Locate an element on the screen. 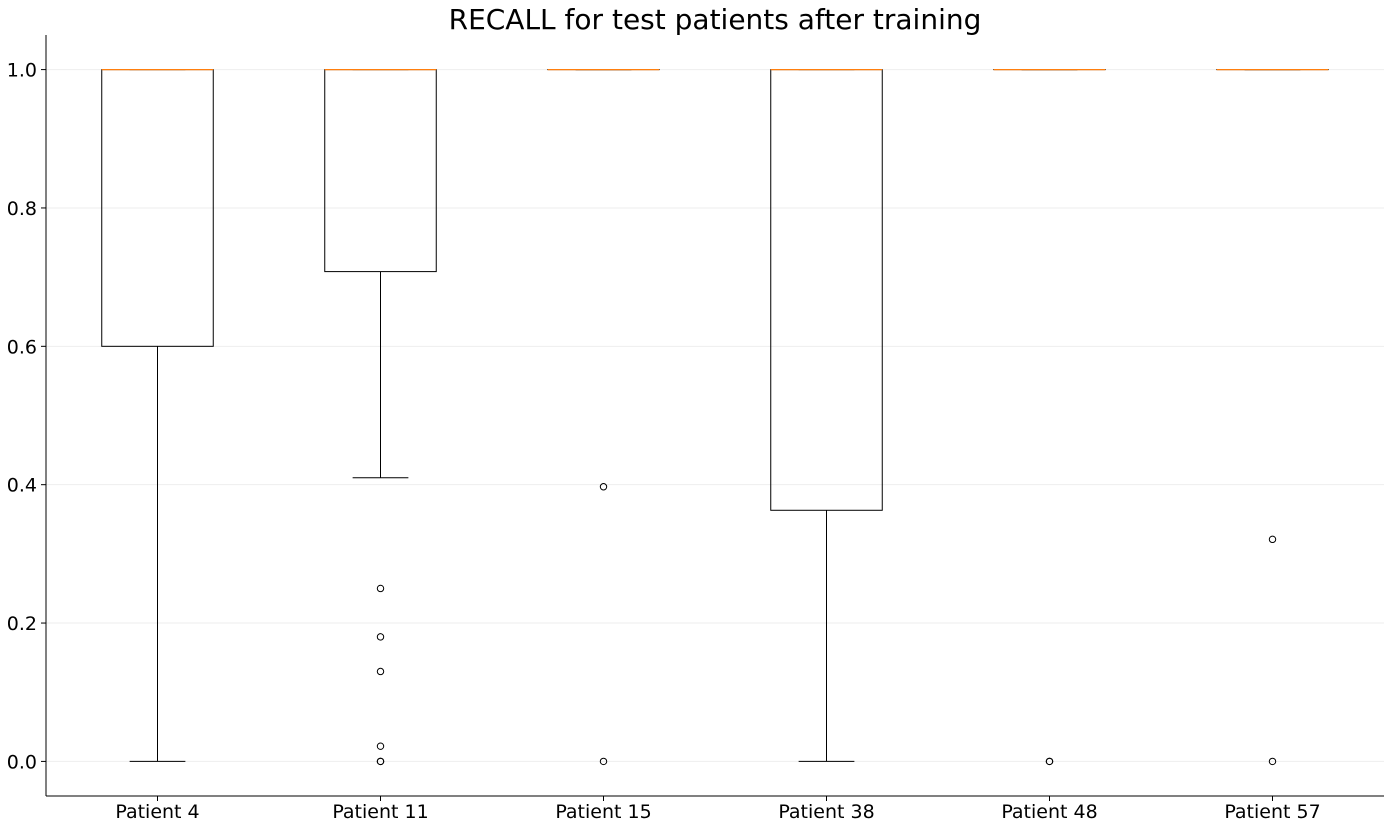 The image size is (1392, 829). y-tick-label: 0.0 is located at coordinates (22, 762).